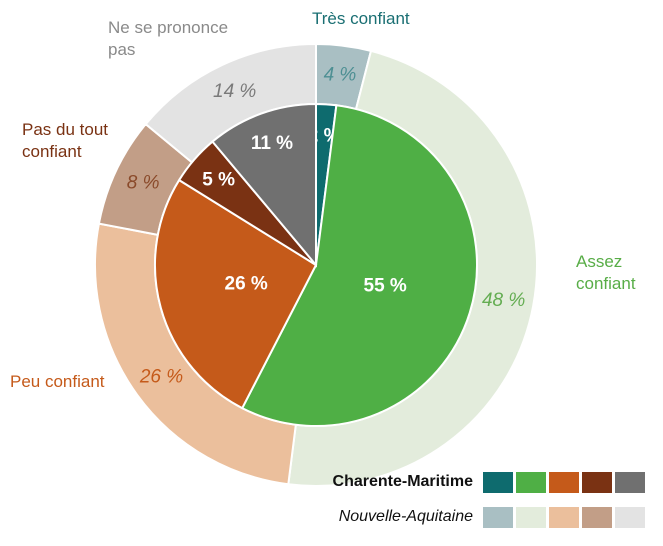  Describe the element at coordinates (57, 381) in the screenshot. I see `category-label: Peu confiant` at that location.